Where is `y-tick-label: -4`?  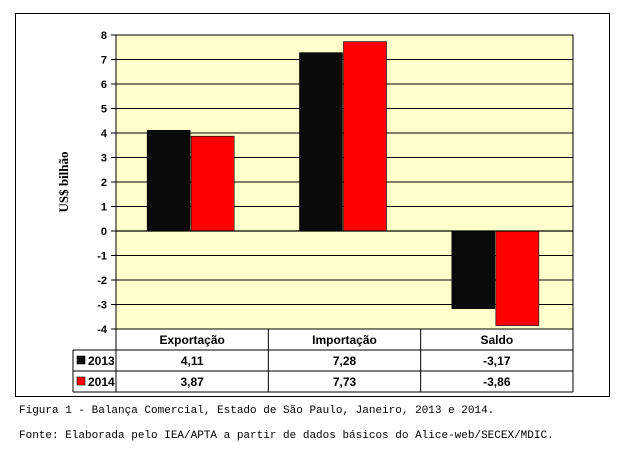
y-tick-label: -4 is located at coordinates (102, 330).